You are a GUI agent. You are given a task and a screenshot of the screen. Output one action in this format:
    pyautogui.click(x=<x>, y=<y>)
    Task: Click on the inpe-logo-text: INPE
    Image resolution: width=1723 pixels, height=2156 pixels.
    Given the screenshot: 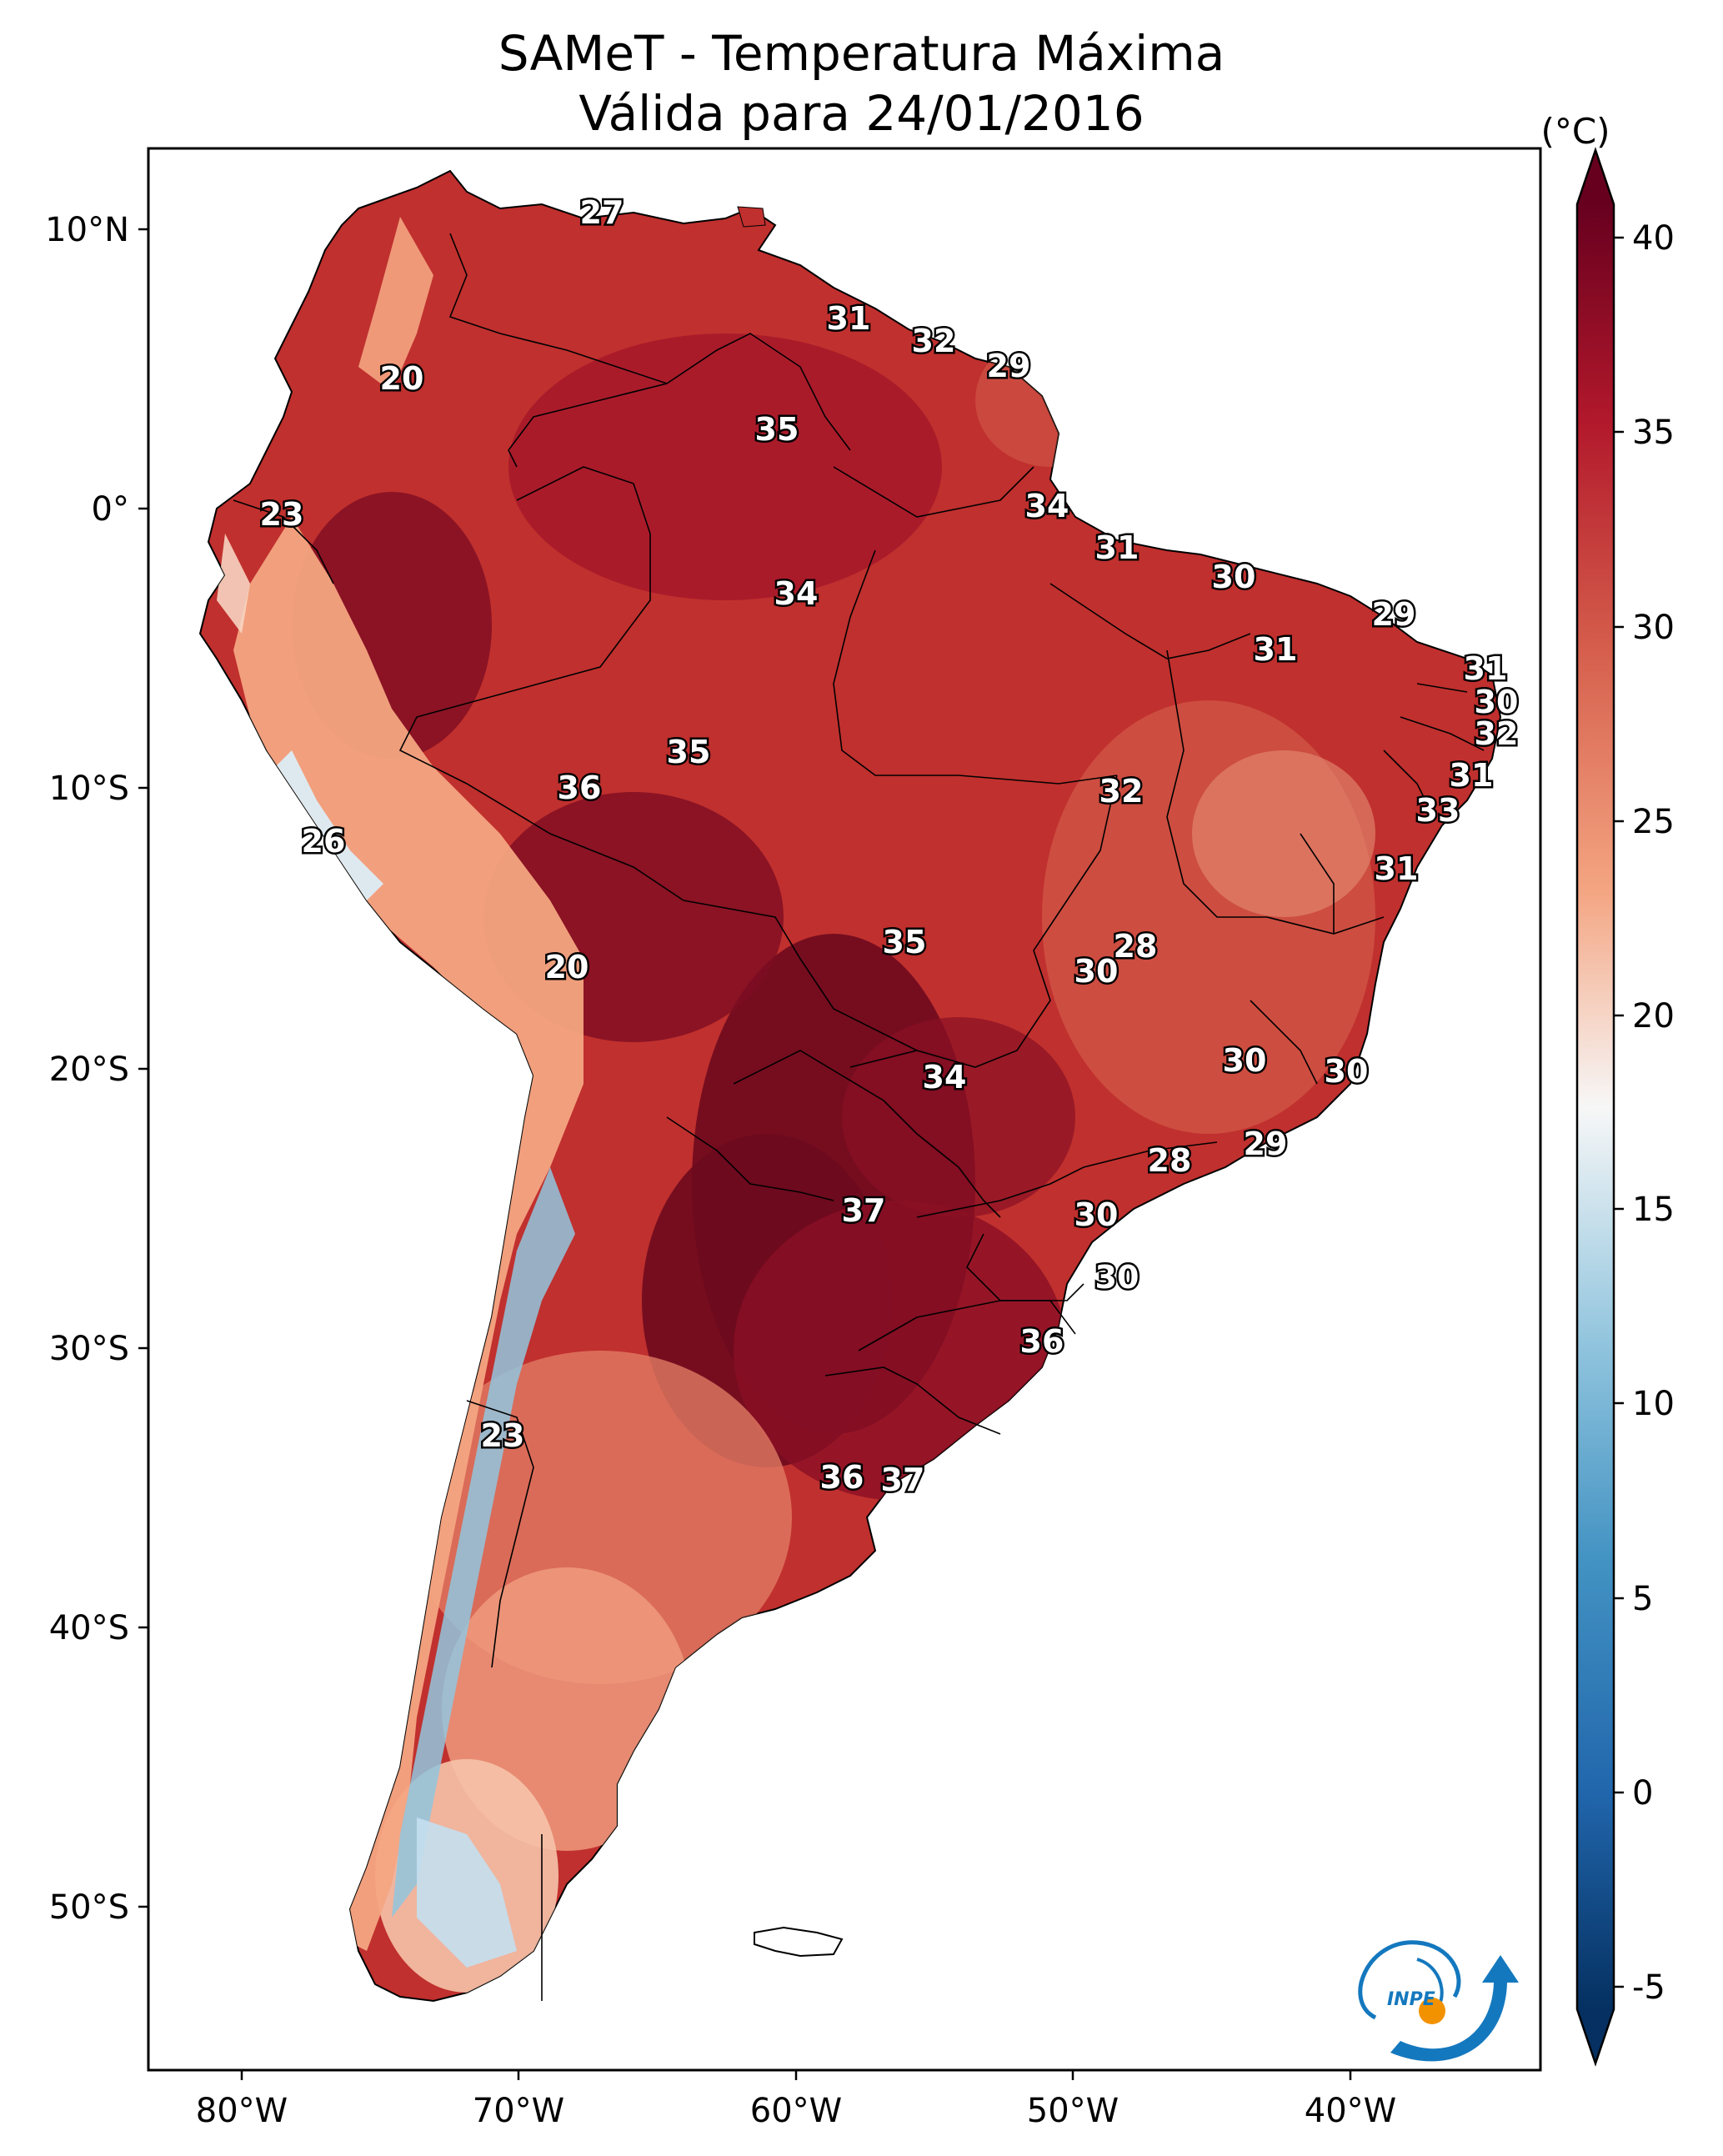 What is the action you would take?
    pyautogui.click(x=1411, y=1999)
    